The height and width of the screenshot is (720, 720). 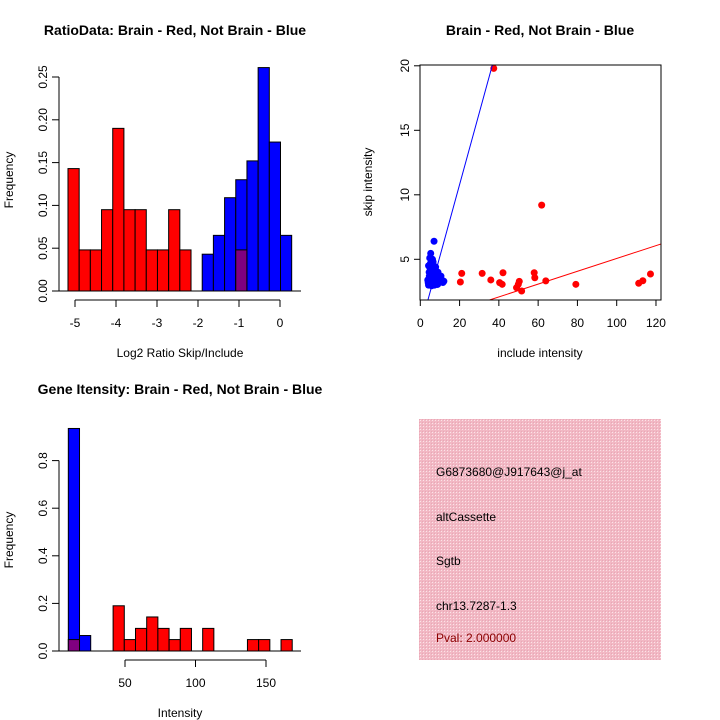 I want to click on event-type: altCassette, so click(x=466, y=517).